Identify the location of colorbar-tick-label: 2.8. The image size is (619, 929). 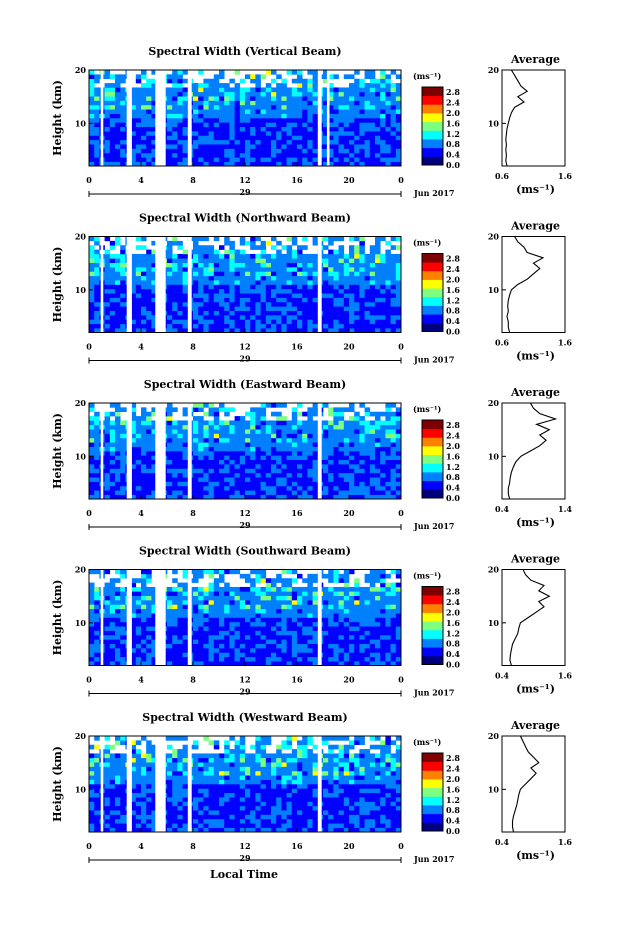
(453, 259).